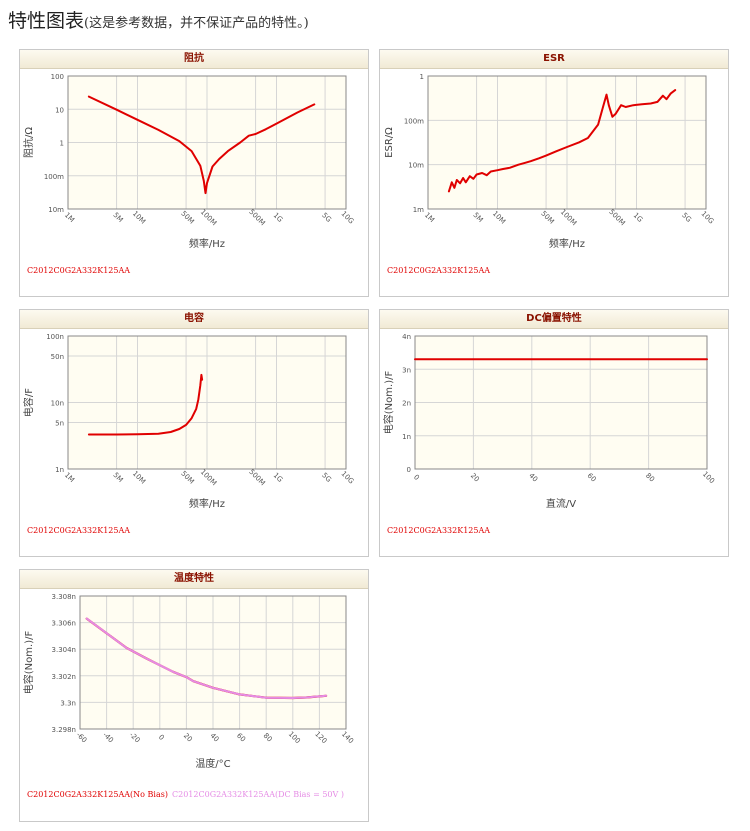 The height and width of the screenshot is (831, 750). I want to click on x-tick-label: 120, so click(320, 737).